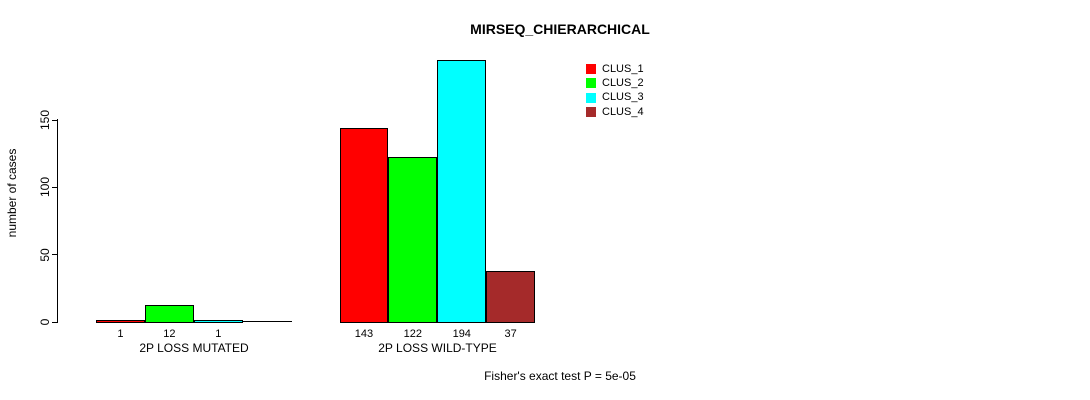 This screenshot has height=400, width=1090. What do you see at coordinates (45, 254) in the screenshot?
I see `y-tick-label: 50` at bounding box center [45, 254].